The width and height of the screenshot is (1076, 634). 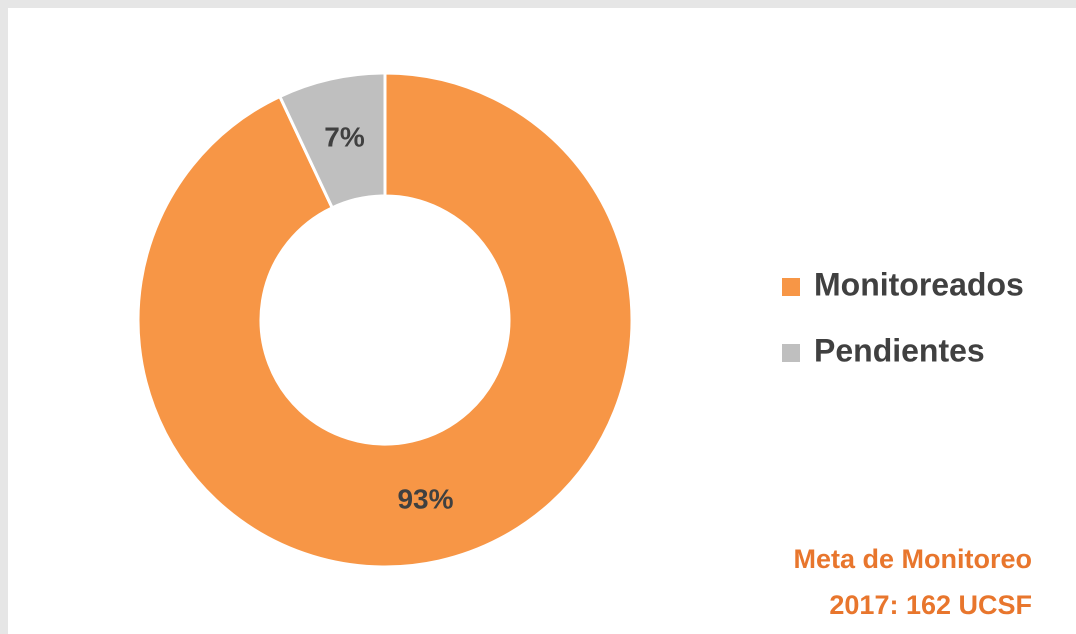 What do you see at coordinates (344, 136) in the screenshot?
I see `data-label: 7%` at bounding box center [344, 136].